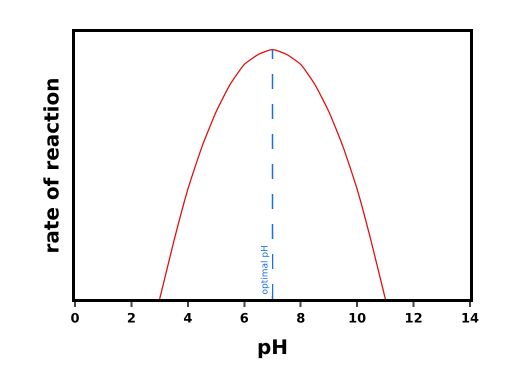 Image resolution: width=512 pixels, height=368 pixels. I want to click on x-tick-label: 12, so click(413, 319).